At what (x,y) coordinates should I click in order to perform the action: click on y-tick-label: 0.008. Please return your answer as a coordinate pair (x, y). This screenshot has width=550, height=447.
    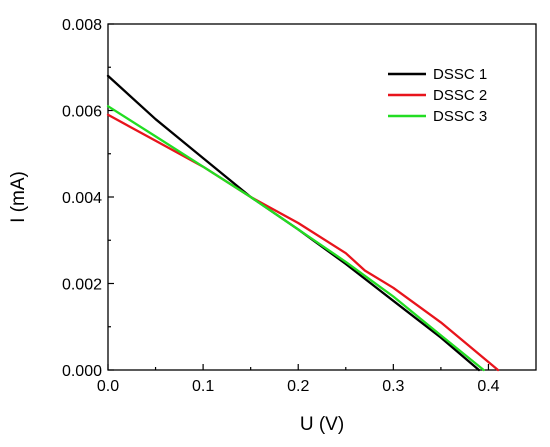
    Looking at the image, I should click on (82, 25).